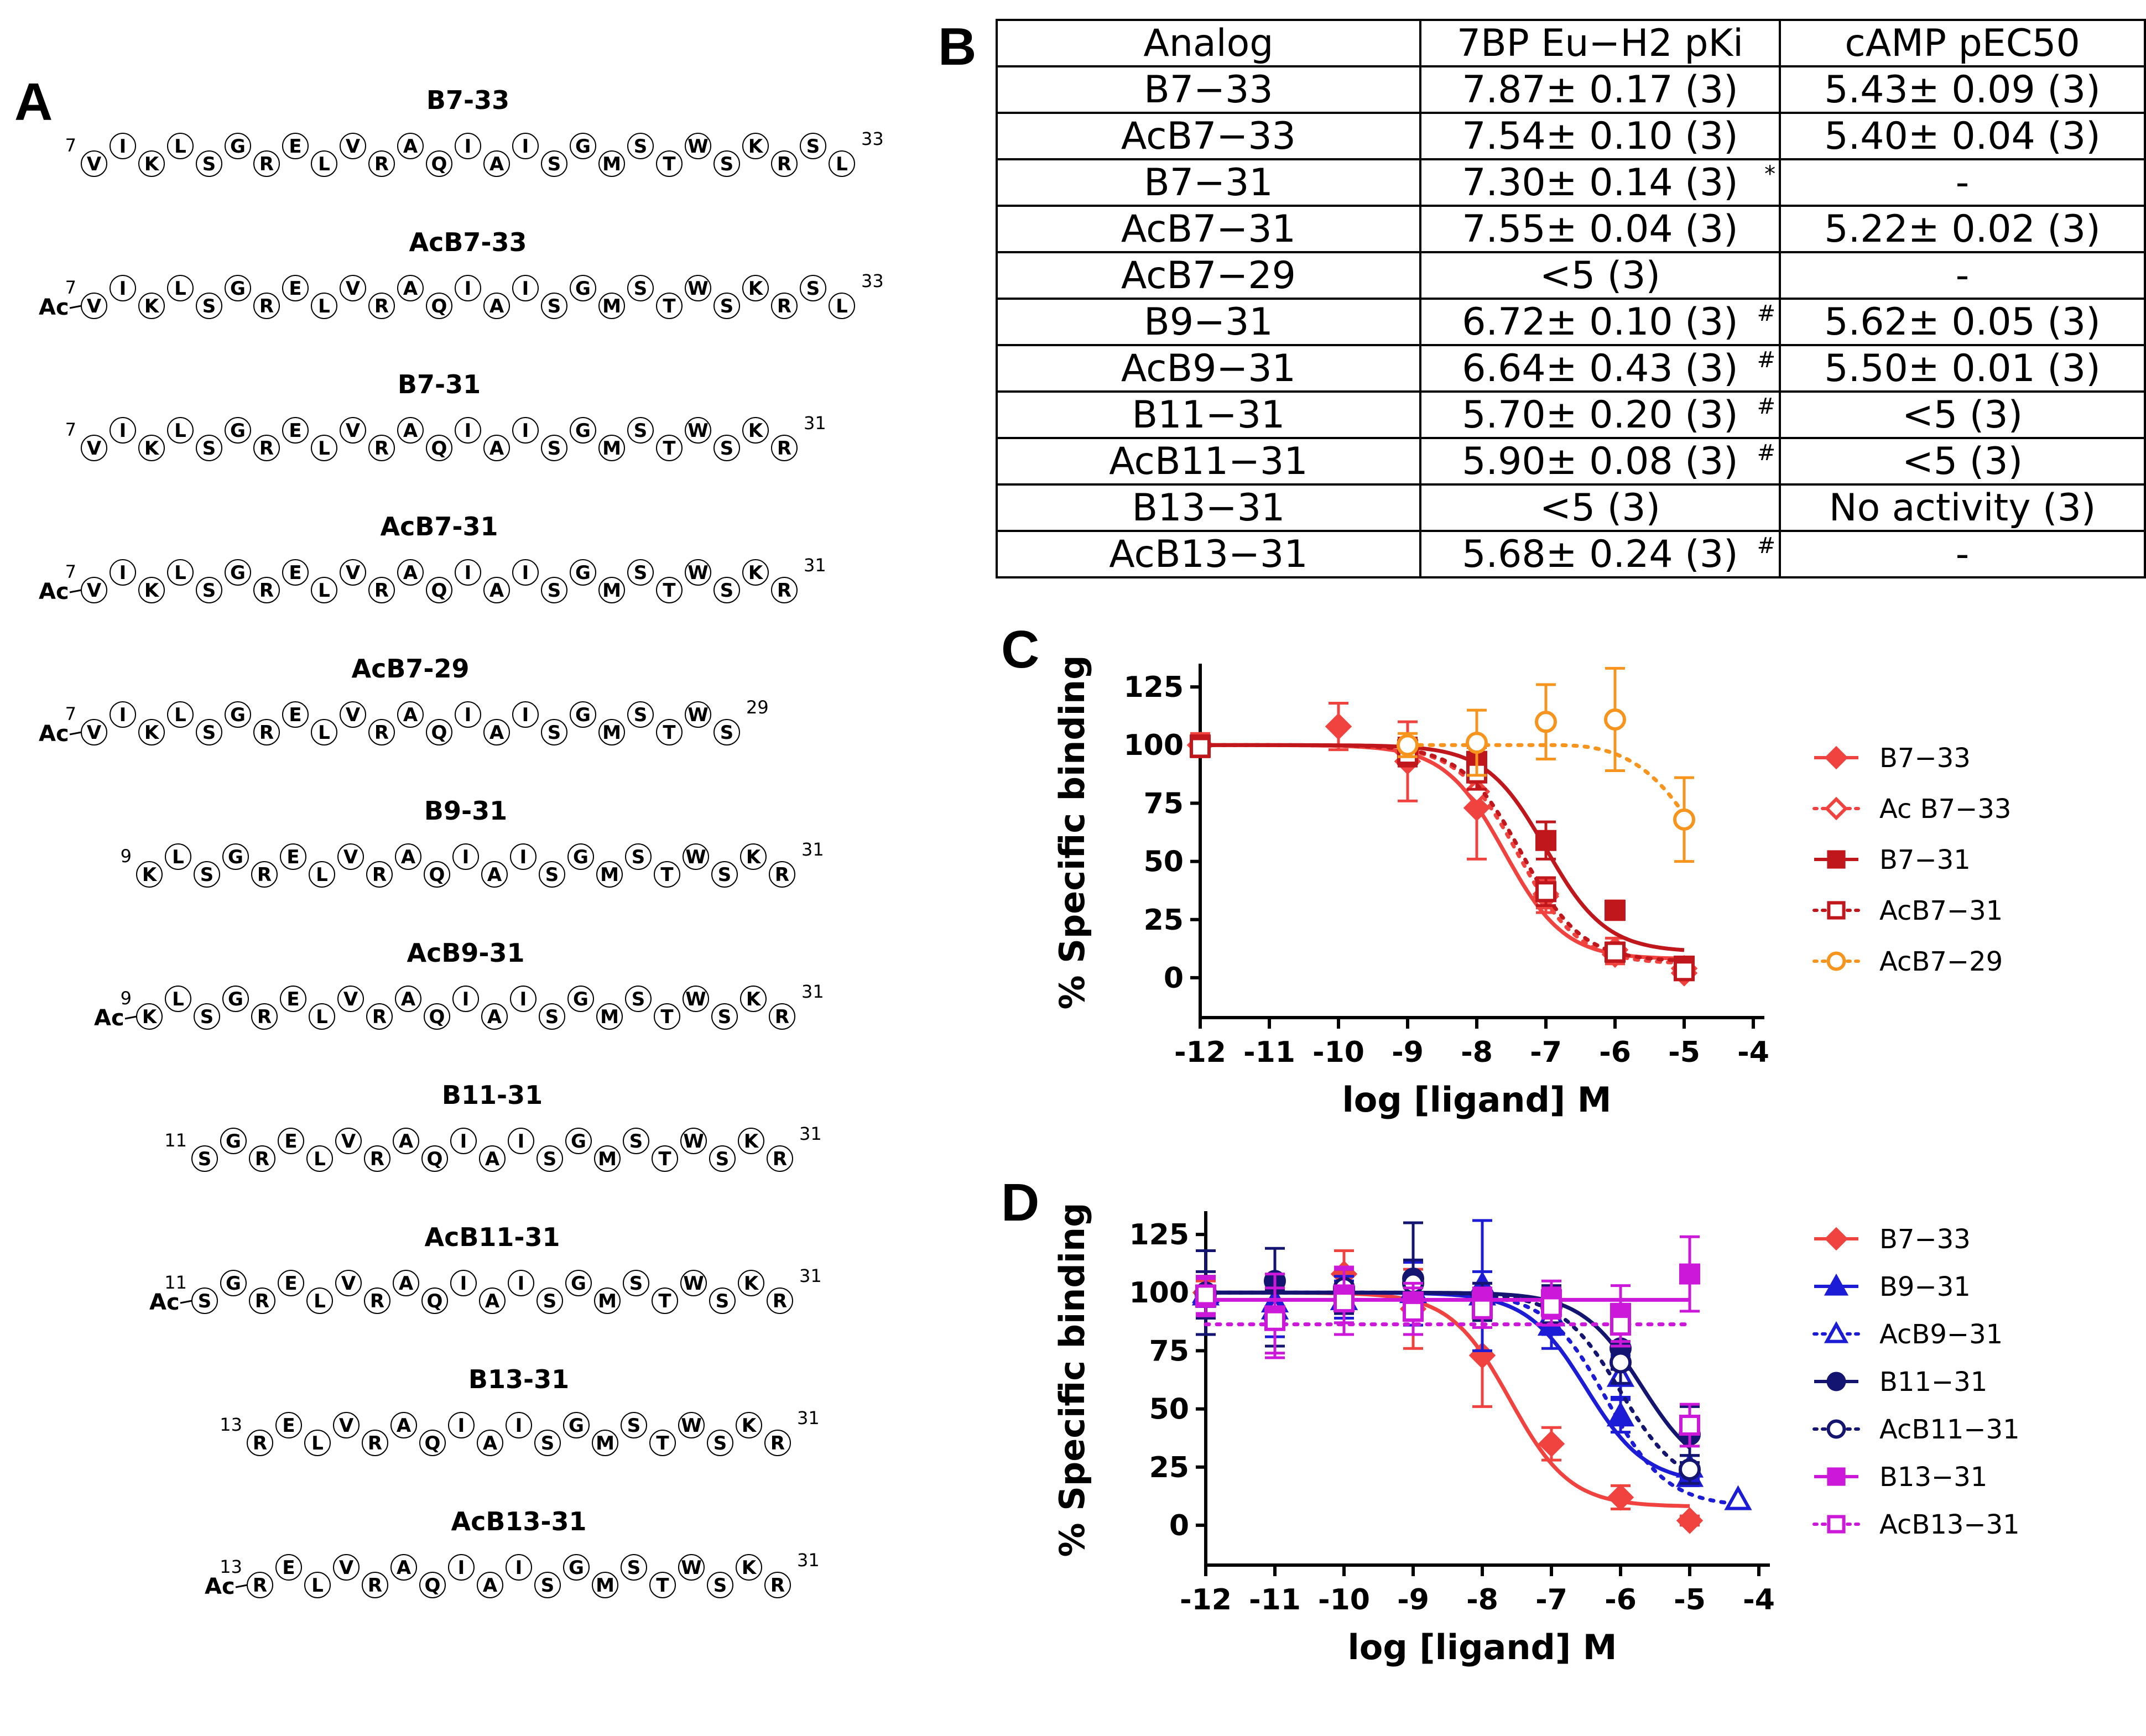 The image size is (2146, 1736). What do you see at coordinates (175, 1282) in the screenshot?
I see `start-number: 11` at bounding box center [175, 1282].